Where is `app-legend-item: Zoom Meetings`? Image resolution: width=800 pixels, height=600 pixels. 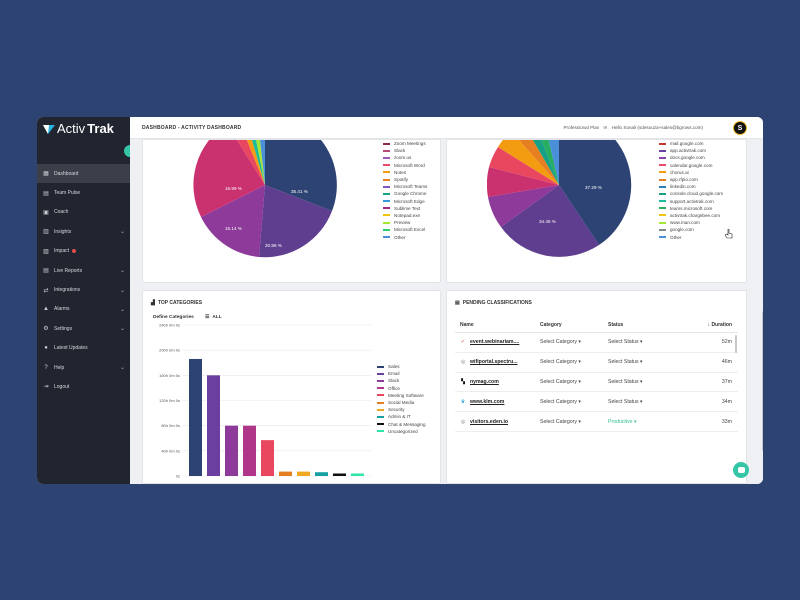
app-legend-item: Zoom Meetings is located at coordinates (405, 143).